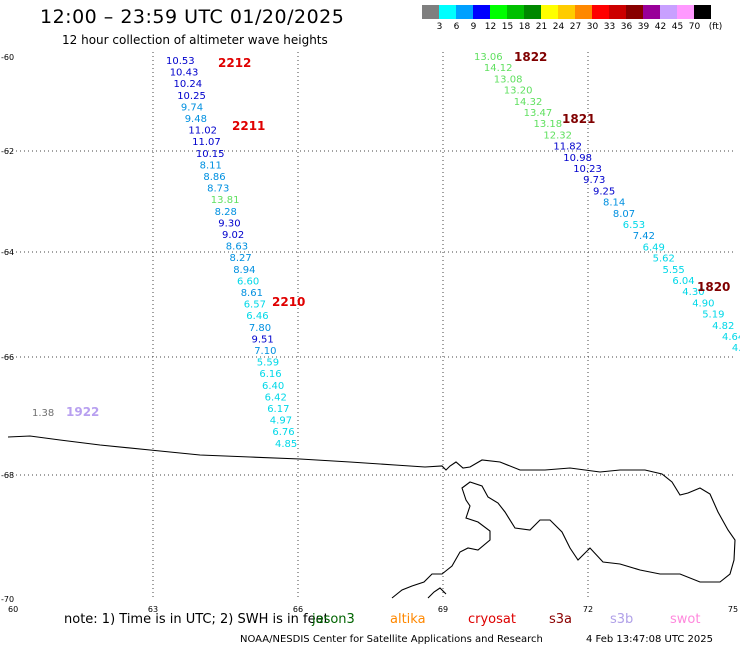  I want to click on wave-height-value: 4.43, so click(736, 348).